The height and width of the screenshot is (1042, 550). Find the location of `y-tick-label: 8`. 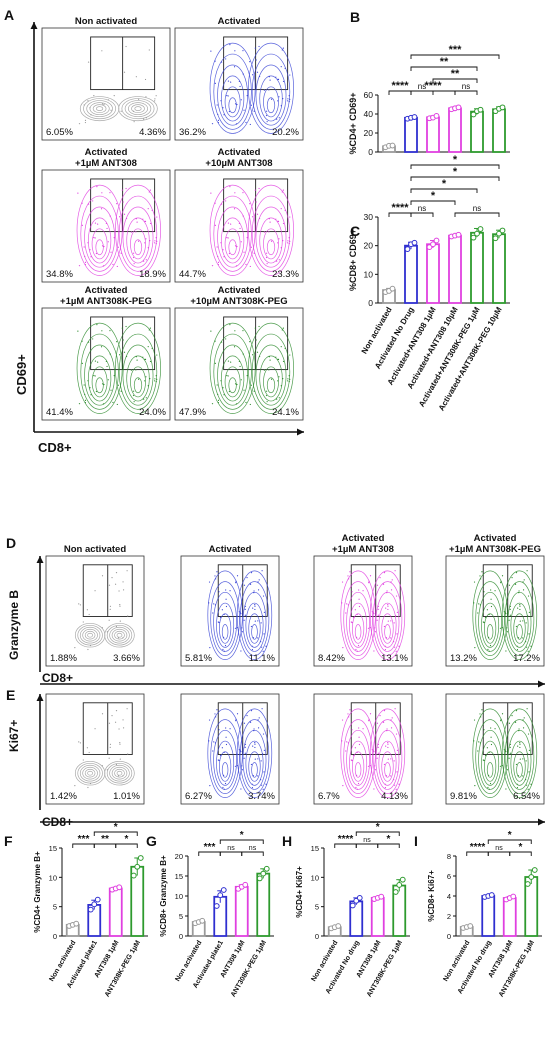

y-tick-label: 8 is located at coordinates (449, 856).